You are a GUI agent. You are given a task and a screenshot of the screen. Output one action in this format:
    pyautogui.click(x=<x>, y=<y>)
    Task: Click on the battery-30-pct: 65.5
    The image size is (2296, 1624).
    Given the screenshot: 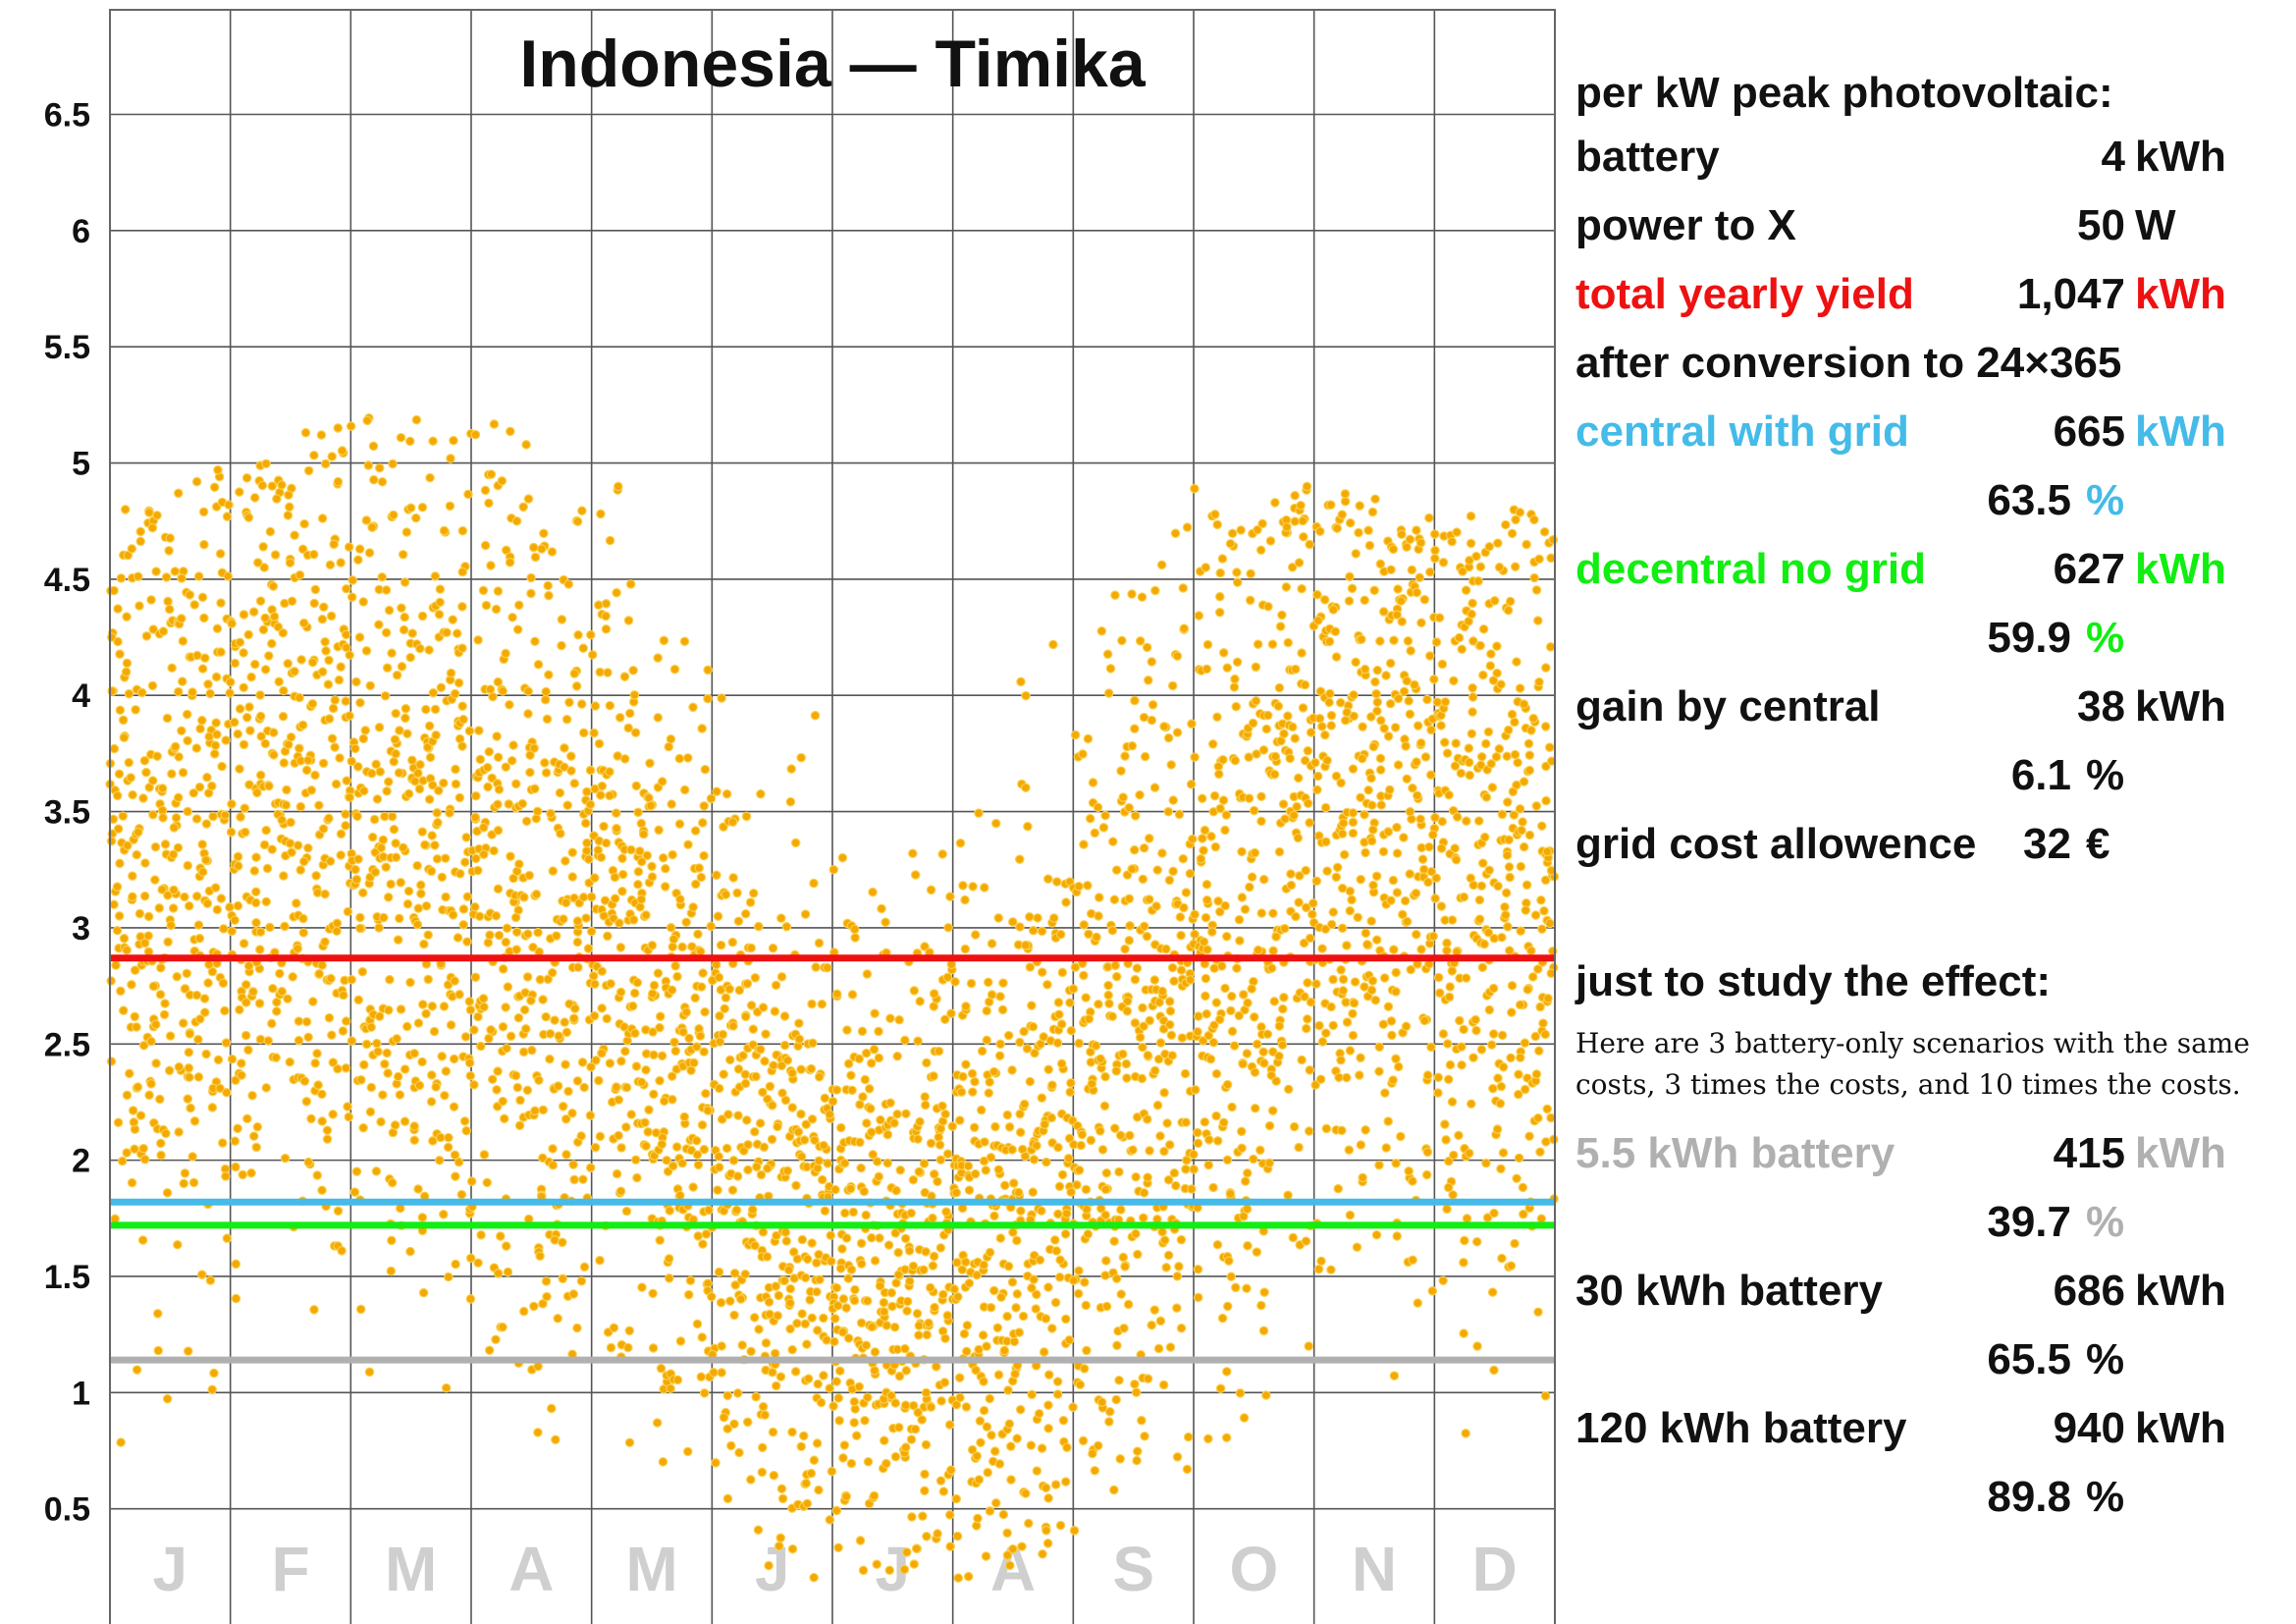 What is the action you would take?
    pyautogui.click(x=2029, y=1359)
    